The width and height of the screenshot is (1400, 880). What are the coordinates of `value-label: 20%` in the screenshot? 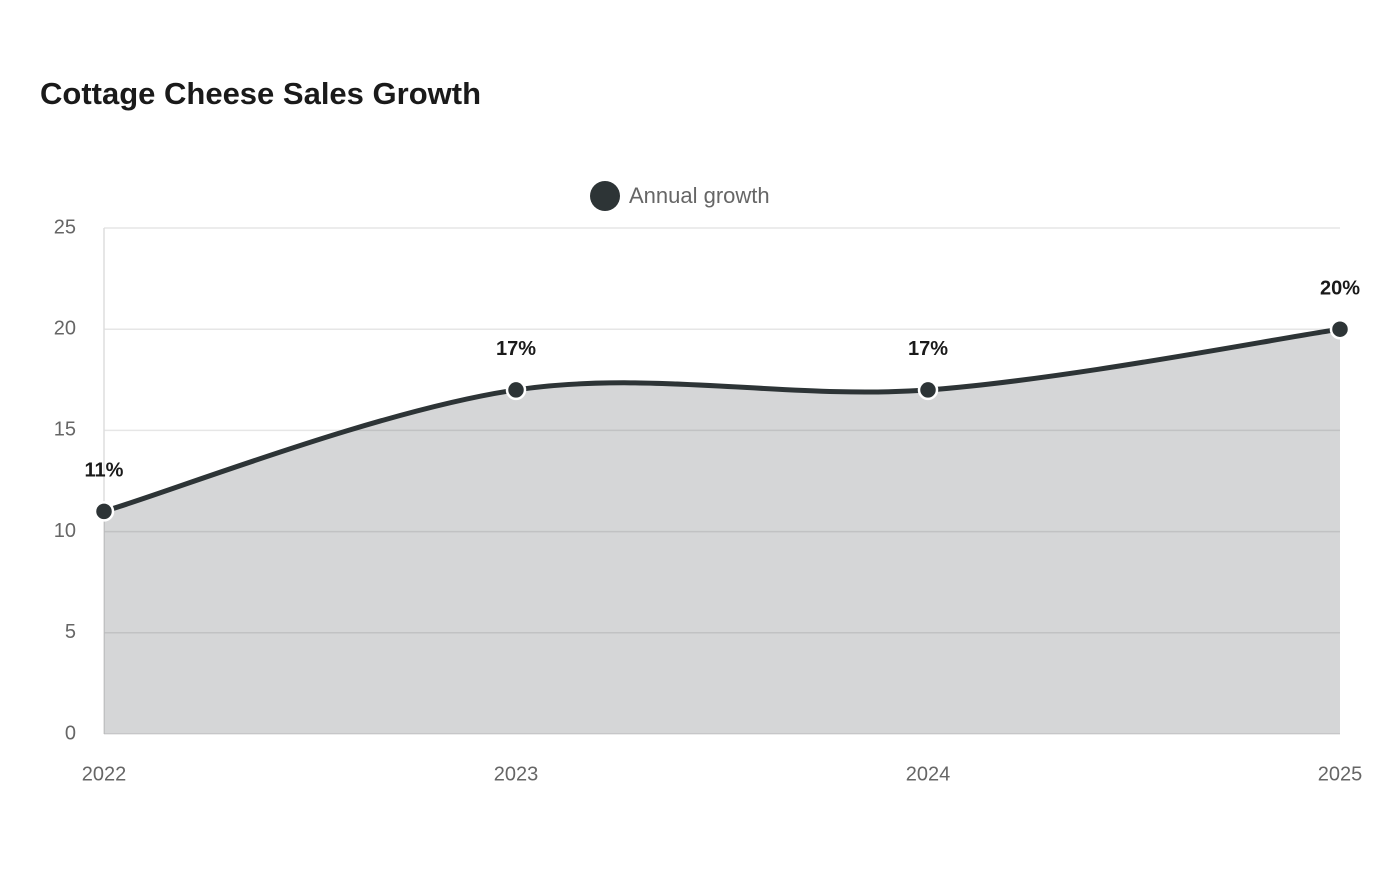 It's located at (1340, 288).